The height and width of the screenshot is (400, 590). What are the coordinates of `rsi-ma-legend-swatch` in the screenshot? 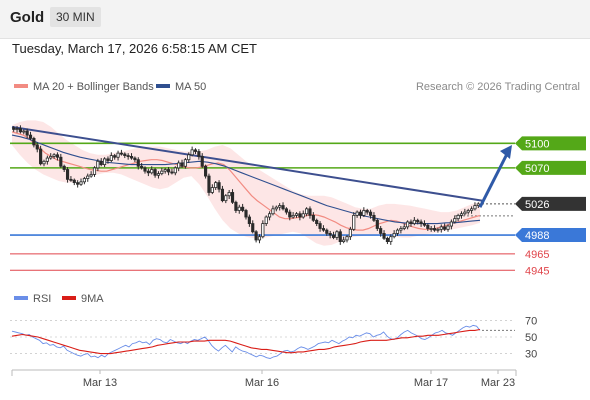 It's located at (69, 298).